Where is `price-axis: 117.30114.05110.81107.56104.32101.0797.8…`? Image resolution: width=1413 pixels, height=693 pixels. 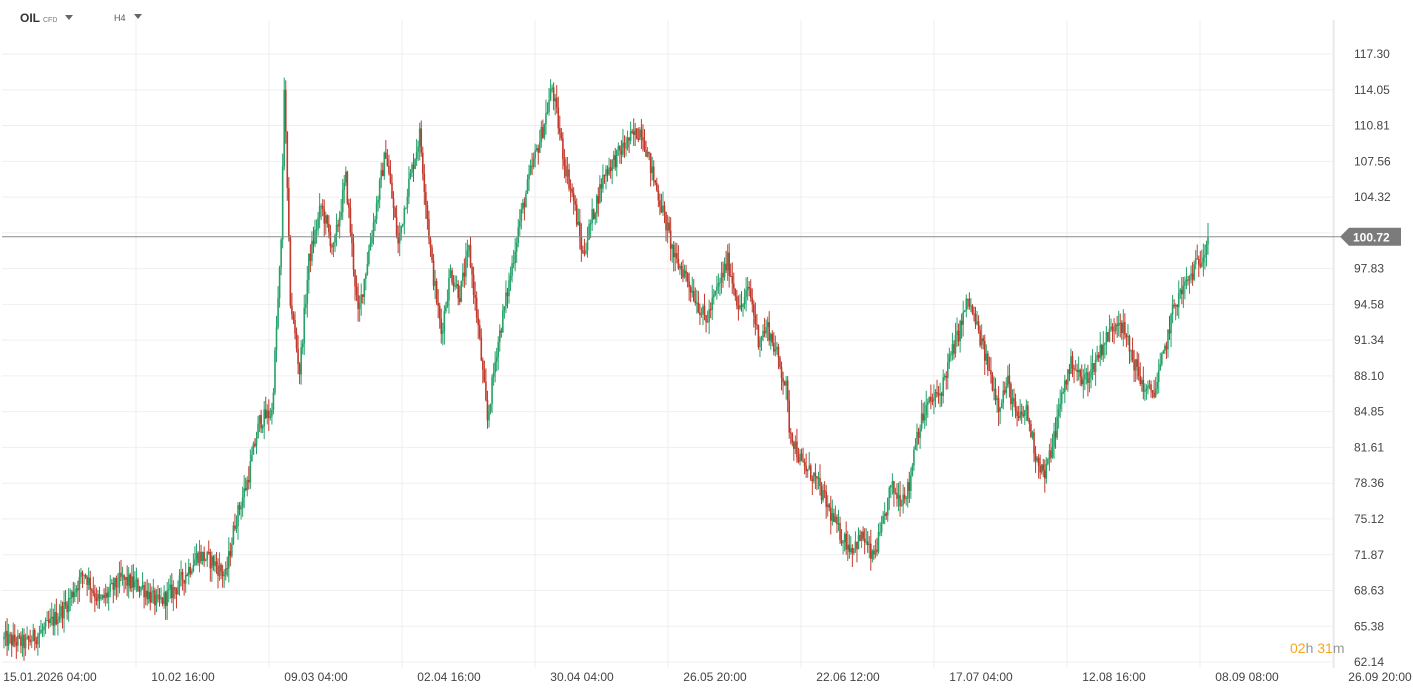
price-axis: 117.30114.05110.81107.56104.32101.0797.8… is located at coordinates (1372, 358).